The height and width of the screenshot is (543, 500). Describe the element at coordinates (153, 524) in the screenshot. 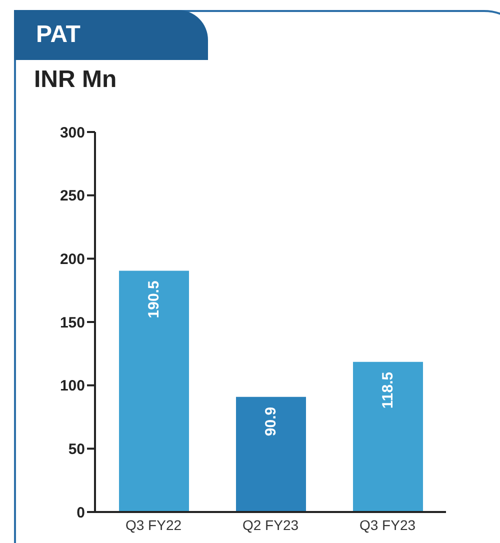

I see `x-tick-label: Q3 FY22` at that location.